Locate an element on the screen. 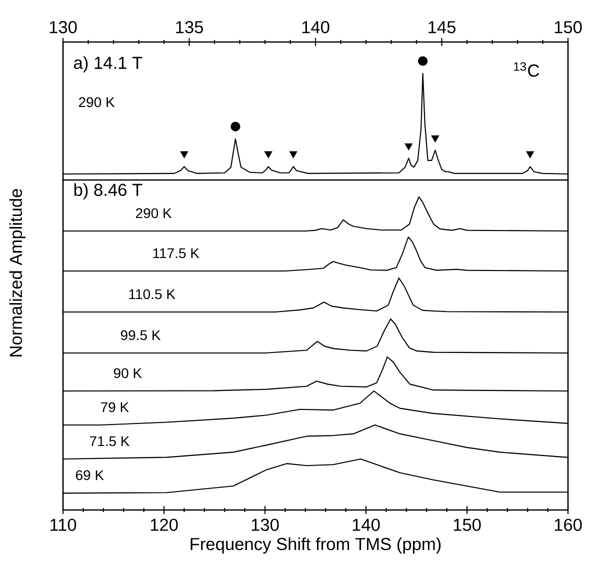 The width and height of the screenshot is (600, 584). x-axis-title: Frequency Shift from TMS (ppm) is located at coordinates (315, 545).